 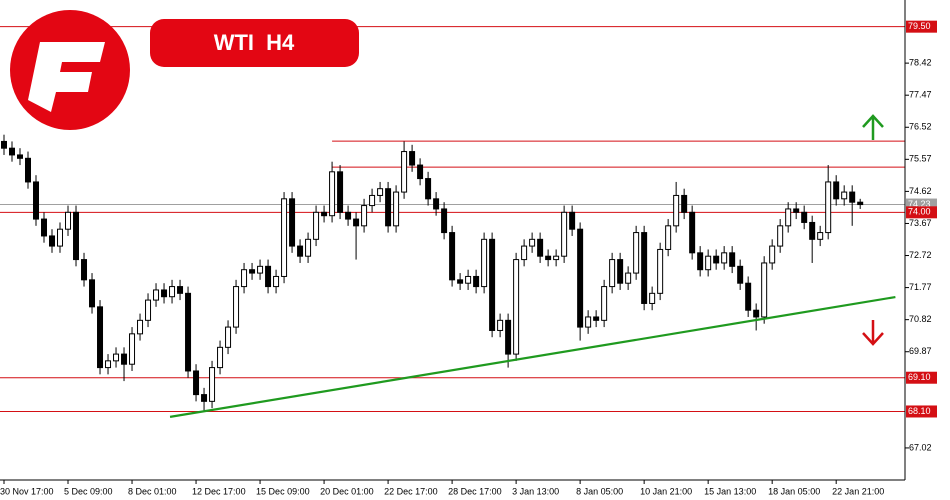 I want to click on chart-title: WTI H4, so click(x=254, y=42).